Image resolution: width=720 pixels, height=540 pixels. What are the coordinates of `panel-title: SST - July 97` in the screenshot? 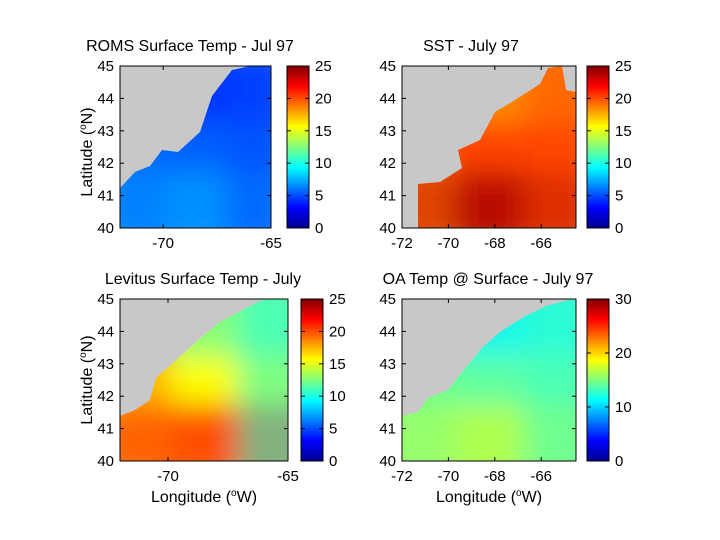 It's located at (471, 46).